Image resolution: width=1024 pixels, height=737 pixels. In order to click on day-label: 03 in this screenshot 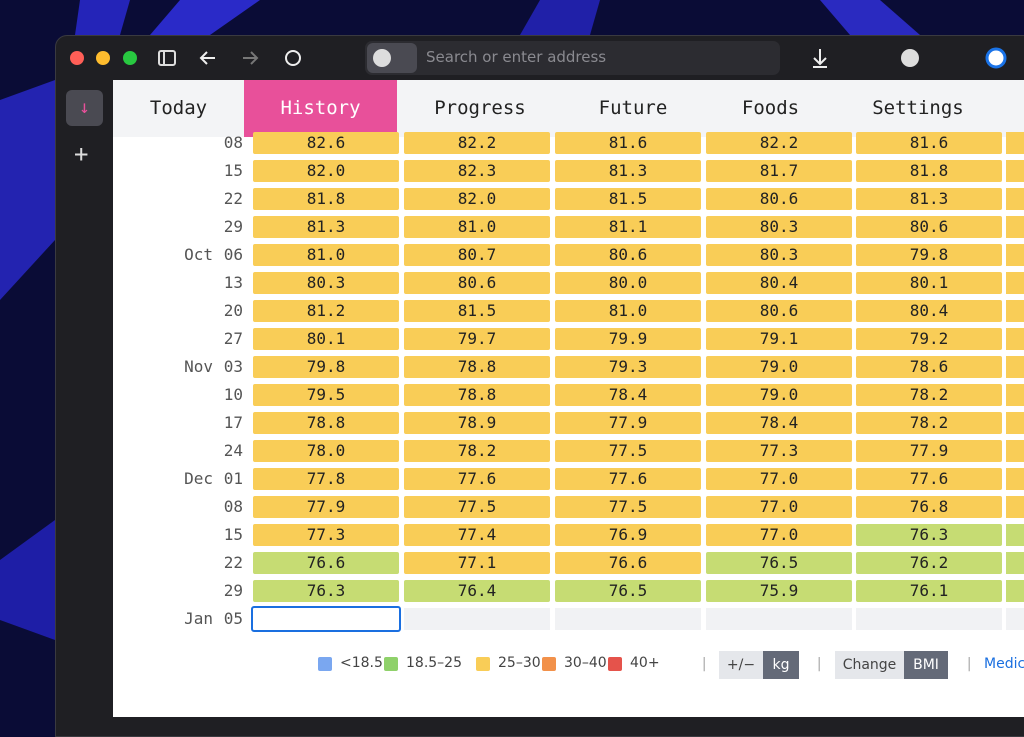, I will do `click(233, 366)`.